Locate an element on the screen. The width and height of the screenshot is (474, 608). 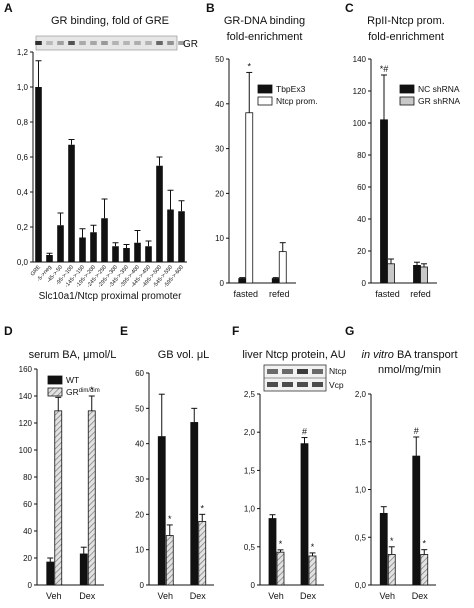
y-tick-label: 120 is located at coordinates (26, 423).